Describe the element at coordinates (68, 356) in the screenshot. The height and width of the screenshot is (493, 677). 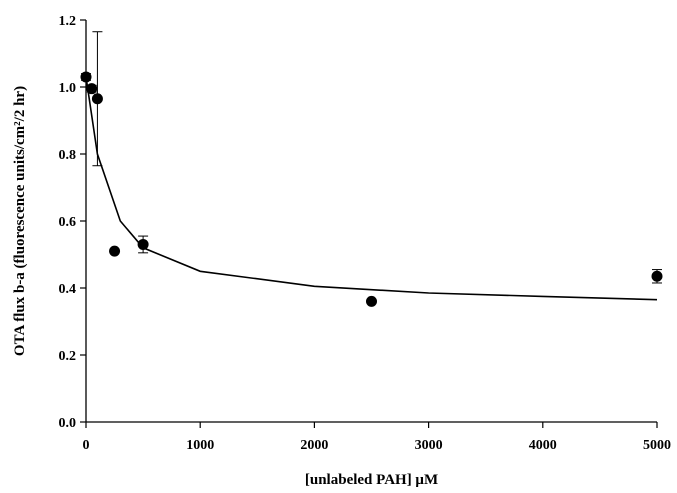
I see `y-tick-label: 0.2` at that location.